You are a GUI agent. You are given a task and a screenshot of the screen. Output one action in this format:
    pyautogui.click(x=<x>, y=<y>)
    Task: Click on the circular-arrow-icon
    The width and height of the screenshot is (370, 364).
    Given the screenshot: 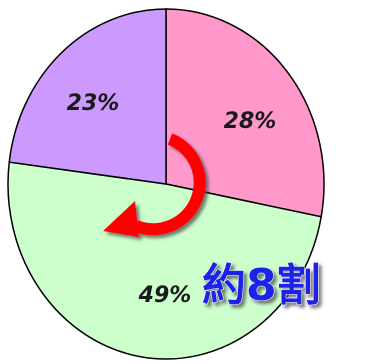 What is the action you would take?
    pyautogui.click(x=154, y=185)
    